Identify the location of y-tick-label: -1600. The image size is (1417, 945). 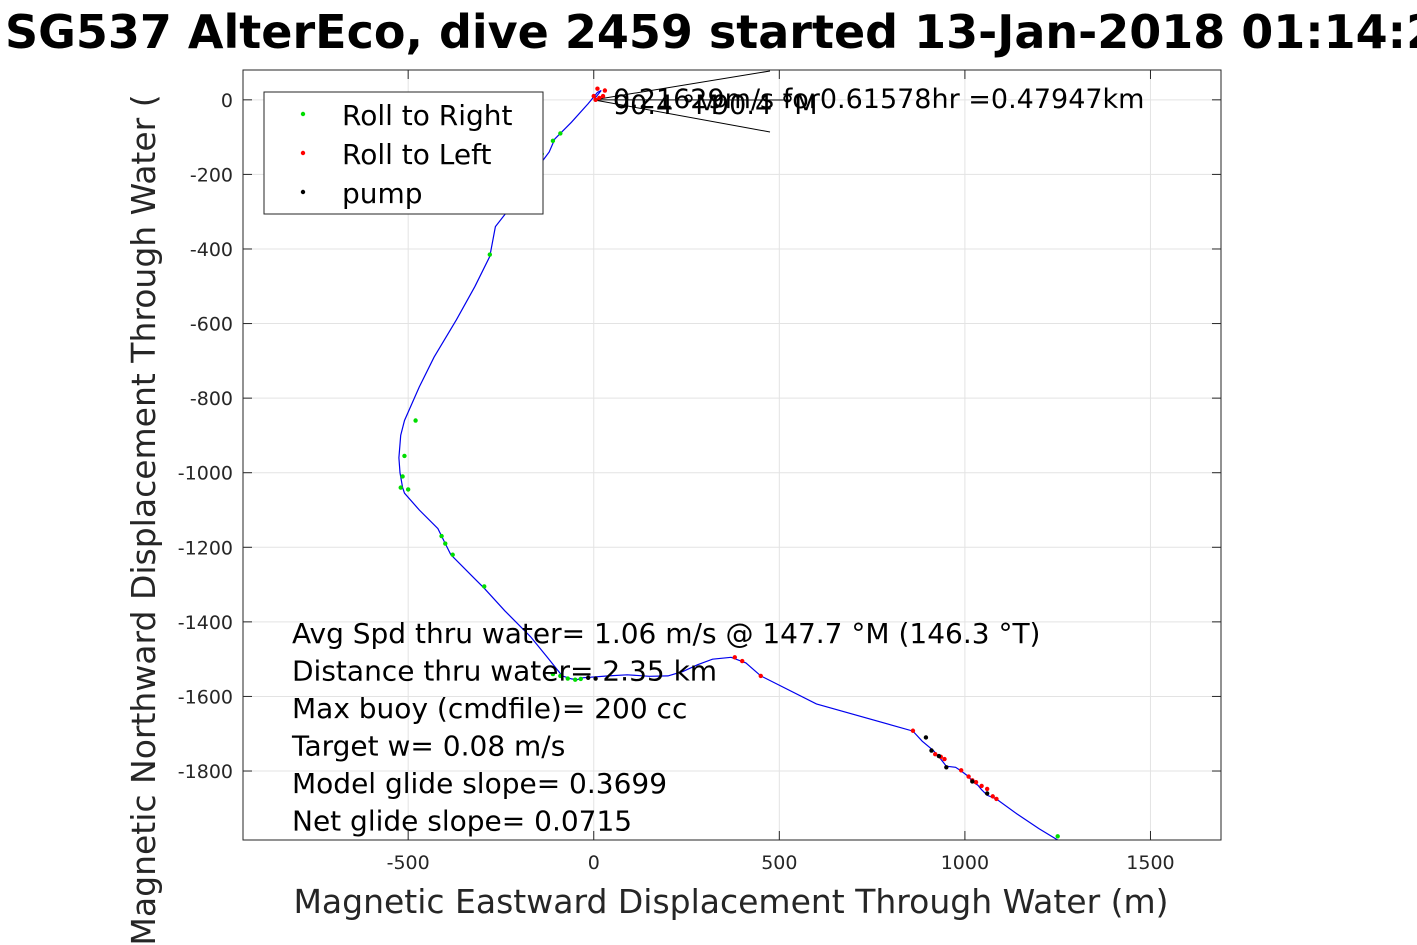
(205, 697).